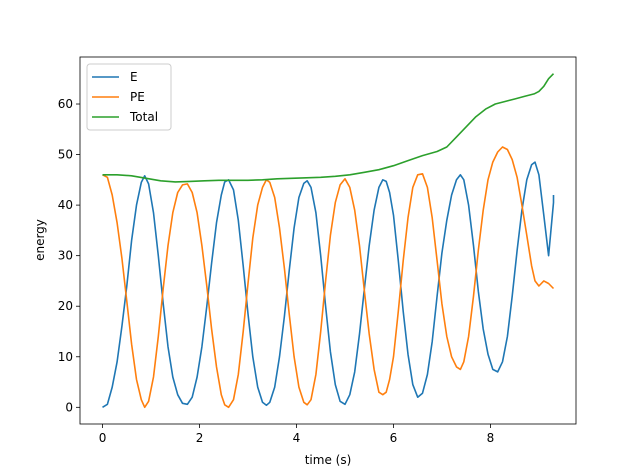 The image size is (640, 476). I want to click on y-tick-label: 40, so click(65, 205).